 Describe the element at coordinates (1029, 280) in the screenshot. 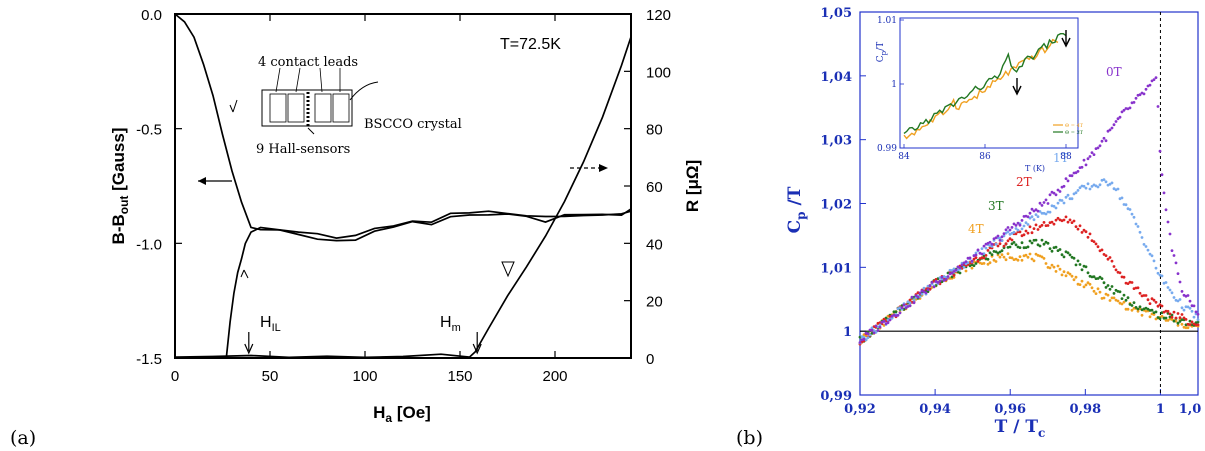

I see `series-points-2T` at that location.